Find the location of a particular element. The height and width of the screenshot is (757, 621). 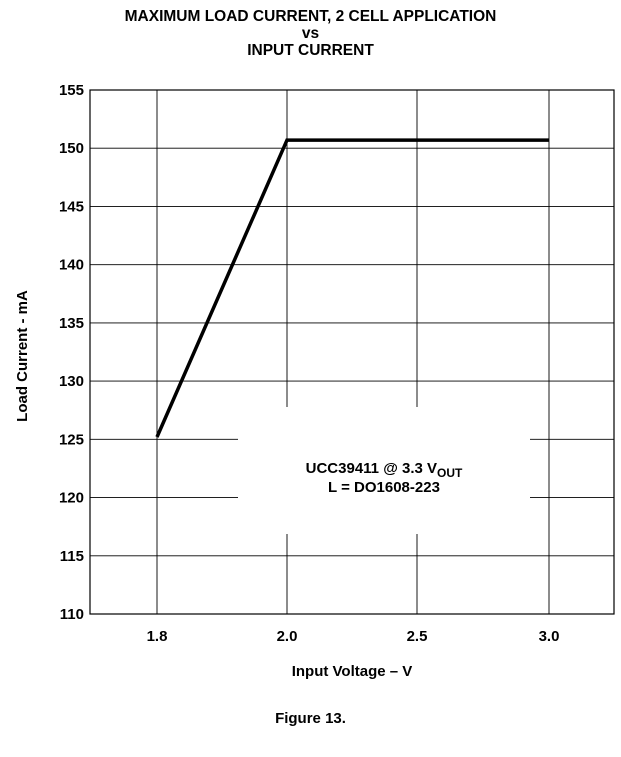

annotation-background is located at coordinates (384, 470).